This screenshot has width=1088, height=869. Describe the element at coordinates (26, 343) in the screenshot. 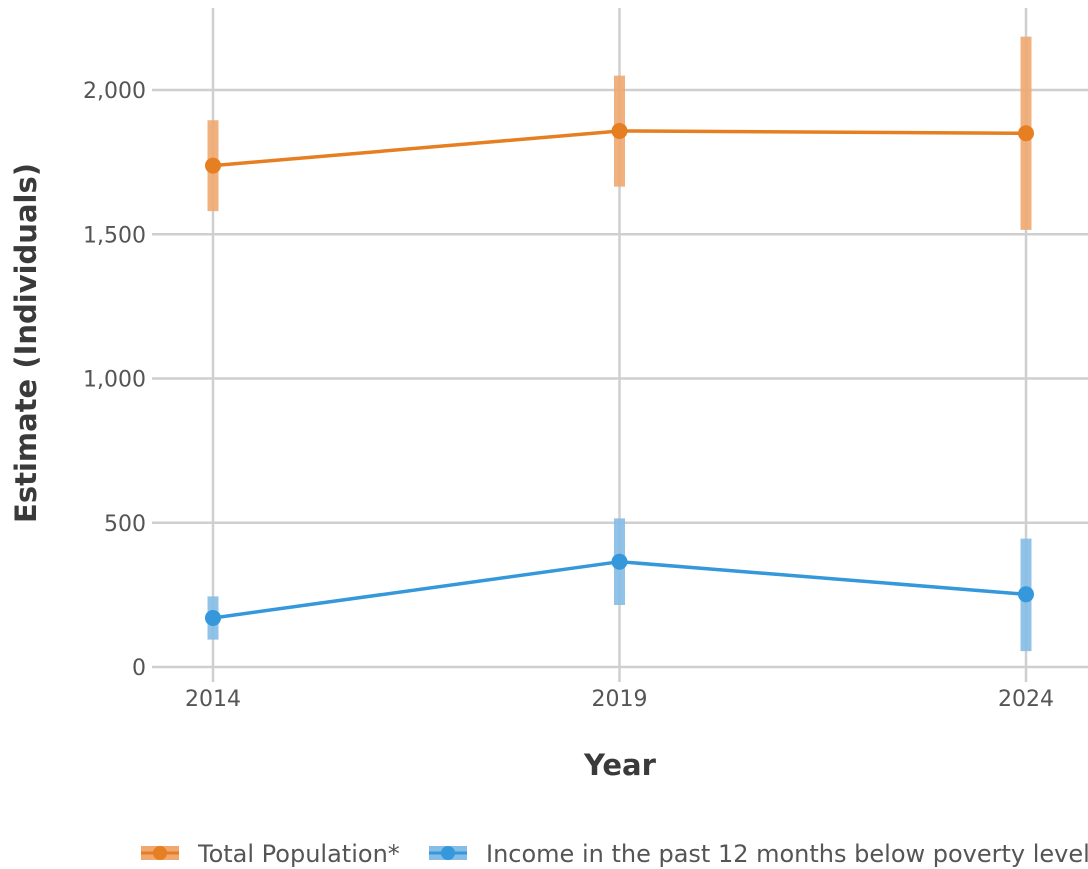

I see `y-axis-title: Estimate (Individuals)` at that location.